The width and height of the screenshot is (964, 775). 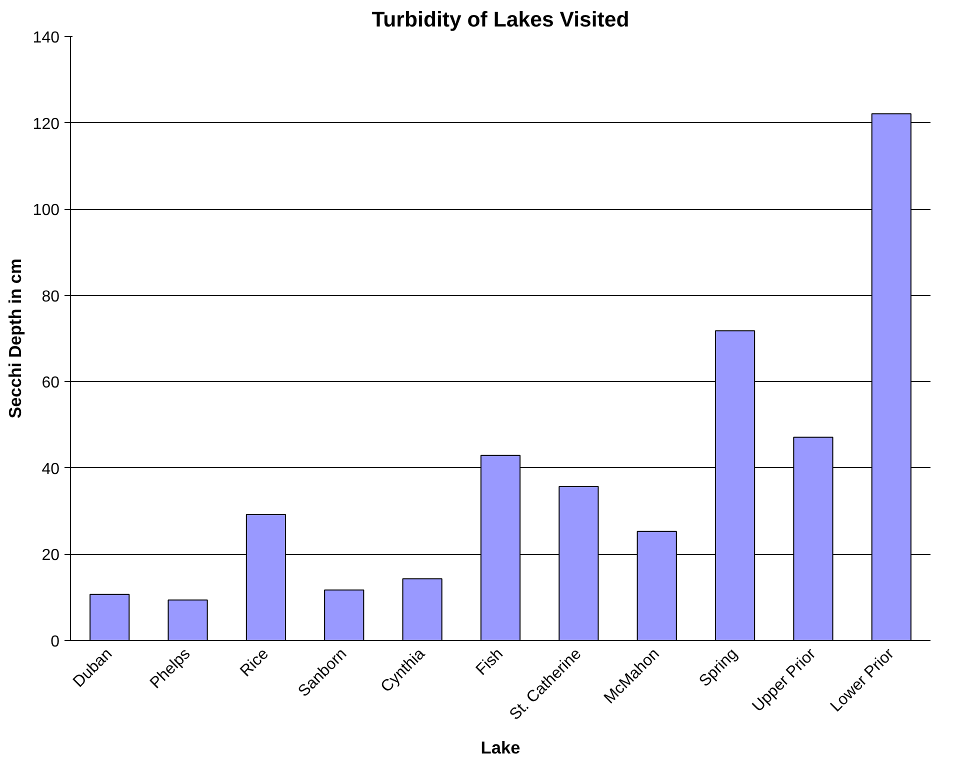 What do you see at coordinates (46, 211) in the screenshot?
I see `y-tick-label: 100` at bounding box center [46, 211].